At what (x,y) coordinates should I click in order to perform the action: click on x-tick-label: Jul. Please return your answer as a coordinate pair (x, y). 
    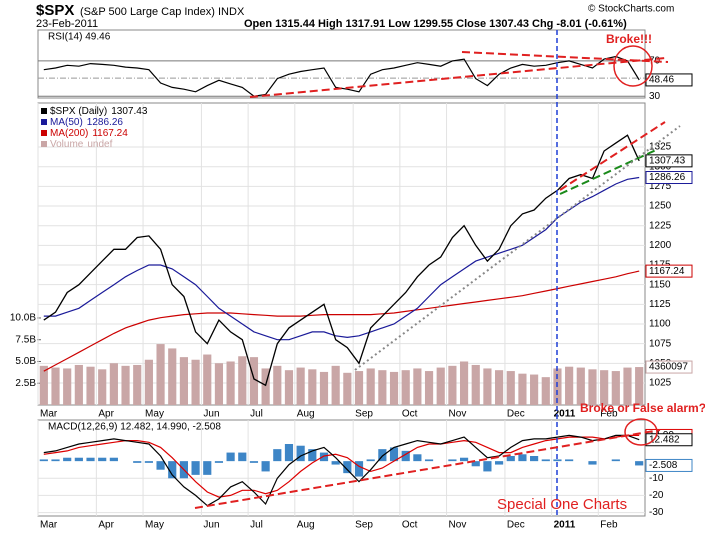
    Looking at the image, I should click on (256, 525).